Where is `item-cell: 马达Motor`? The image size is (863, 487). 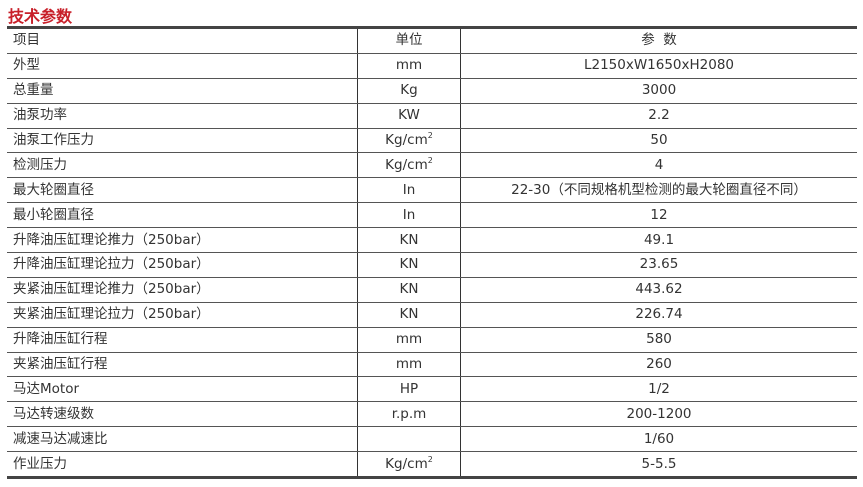
item-cell: 马达Motor is located at coordinates (182, 389).